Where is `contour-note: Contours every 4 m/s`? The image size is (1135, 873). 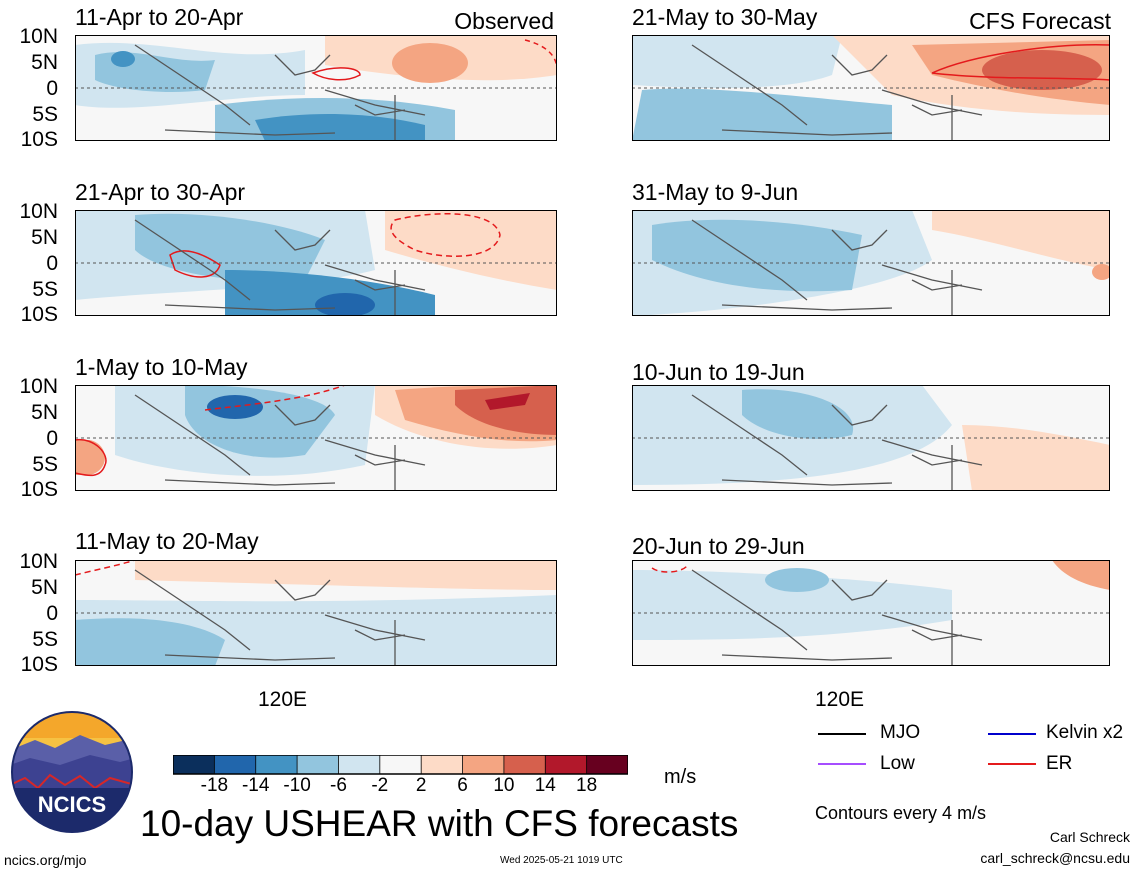
contour-note: Contours every 4 m/s is located at coordinates (901, 813).